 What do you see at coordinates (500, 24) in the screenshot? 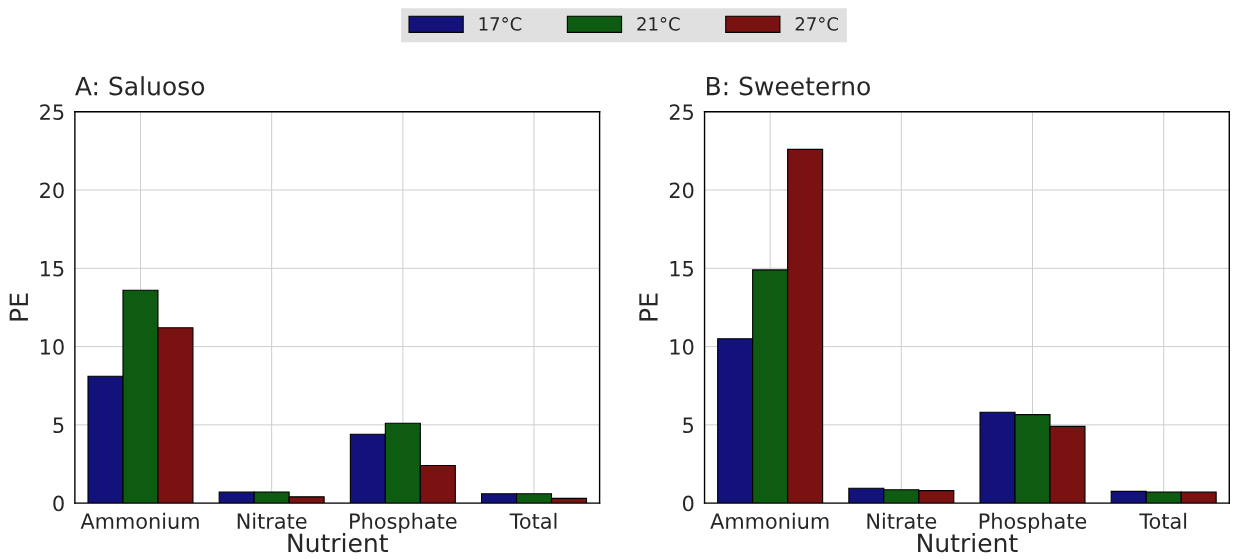
I see `legend-label: 17°C` at bounding box center [500, 24].